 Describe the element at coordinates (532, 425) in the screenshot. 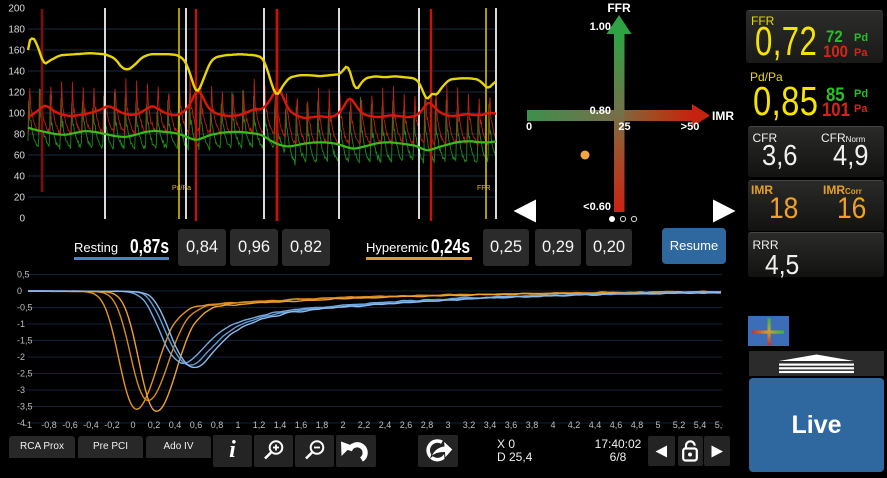

I see `svg-text: 3,8` at that location.